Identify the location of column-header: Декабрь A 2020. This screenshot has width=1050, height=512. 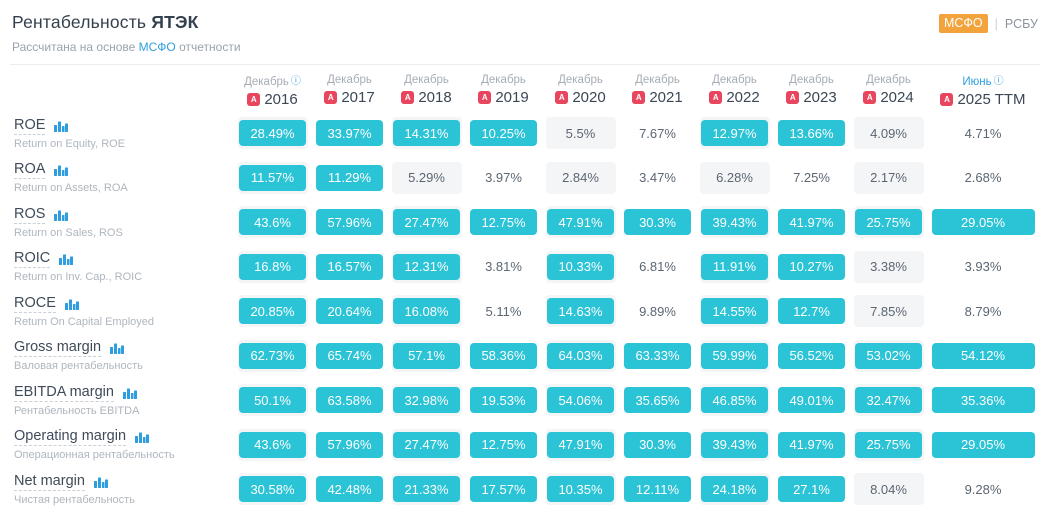
(580, 90).